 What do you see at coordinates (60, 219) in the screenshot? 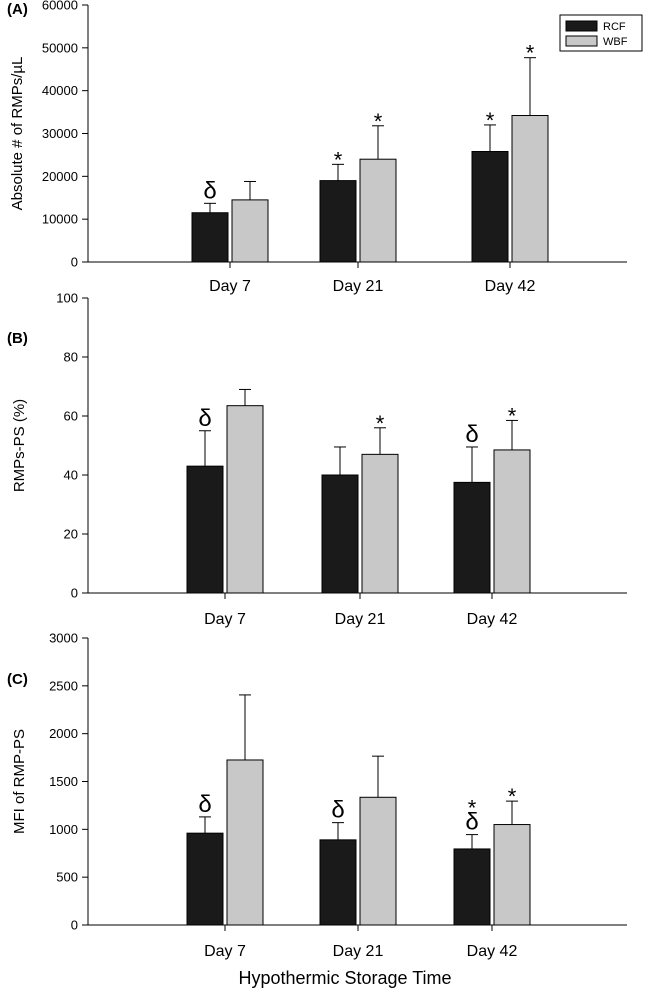
I see `y-tick-label: 10000` at bounding box center [60, 219].